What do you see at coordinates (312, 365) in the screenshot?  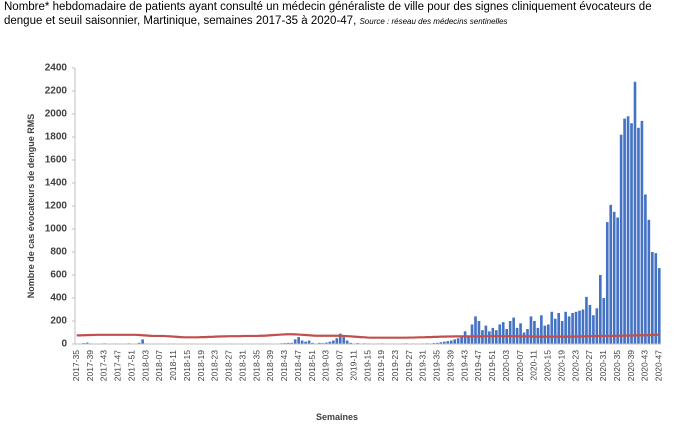 I see `x-tick-label: 2018-51` at bounding box center [312, 365].